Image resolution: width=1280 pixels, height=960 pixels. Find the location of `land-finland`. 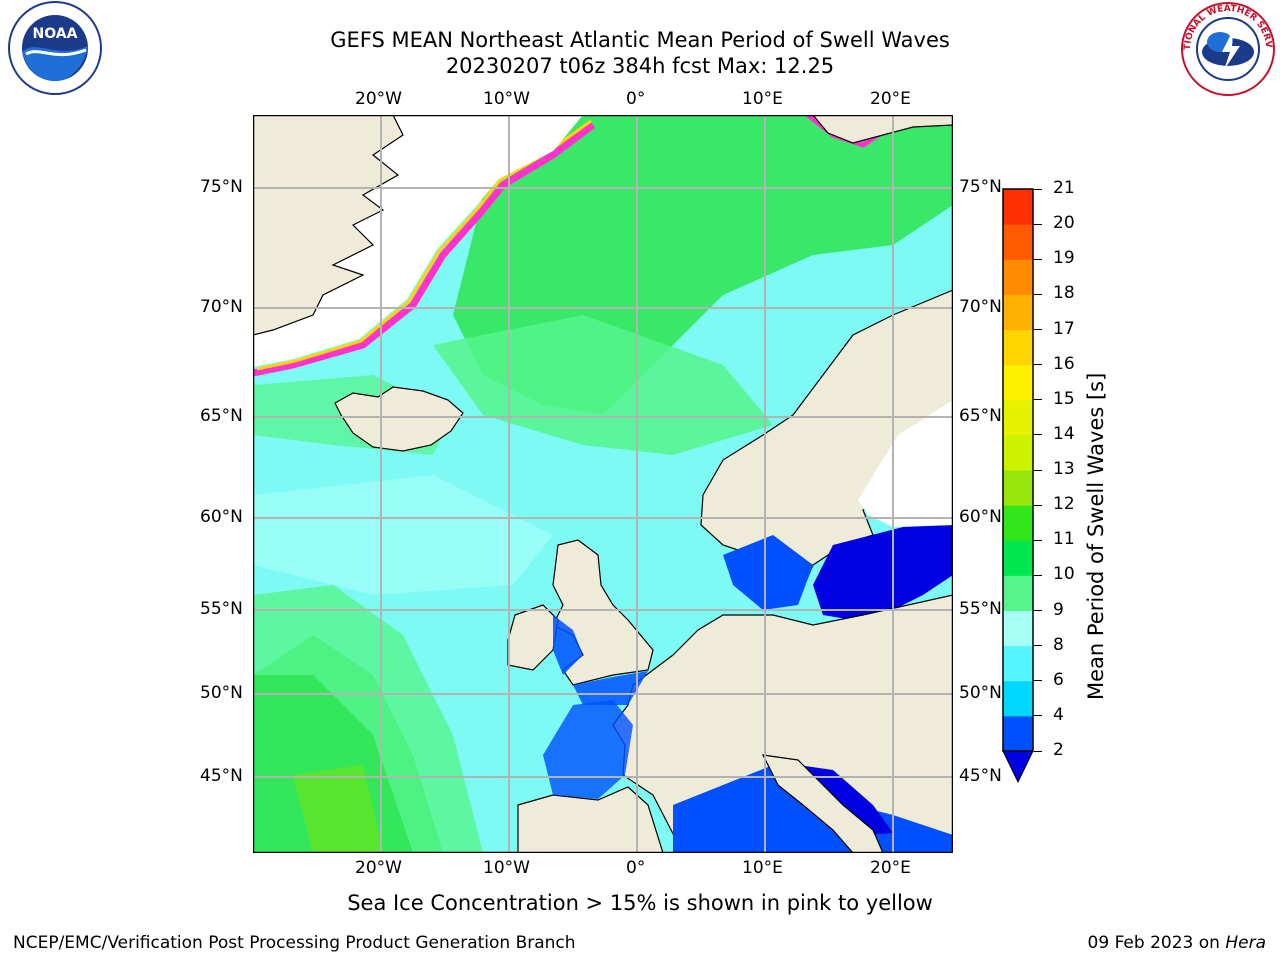

land-finland is located at coordinates (905, 463).